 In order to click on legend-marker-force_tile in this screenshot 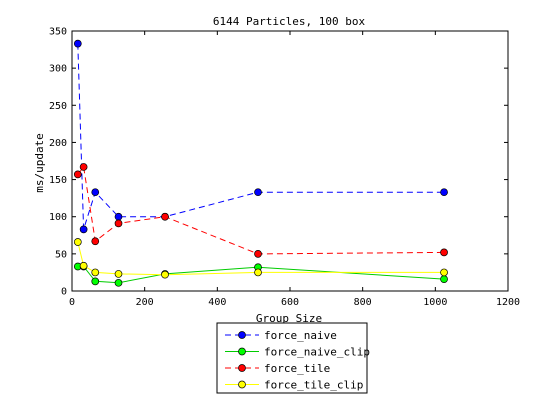, I will do `click(242, 368)`.